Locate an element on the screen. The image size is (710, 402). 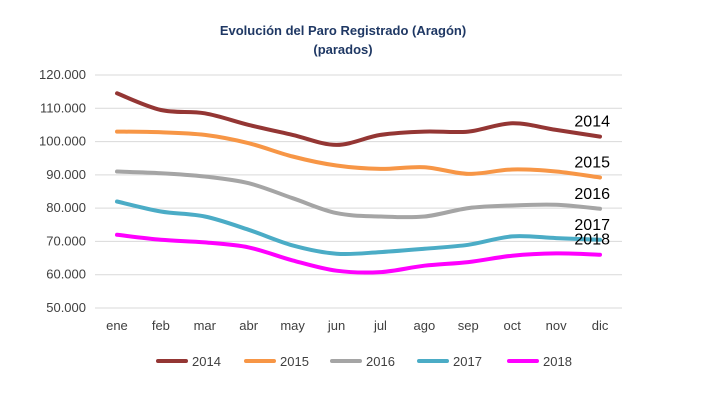
x-tick-label: jul is located at coordinates (380, 325).